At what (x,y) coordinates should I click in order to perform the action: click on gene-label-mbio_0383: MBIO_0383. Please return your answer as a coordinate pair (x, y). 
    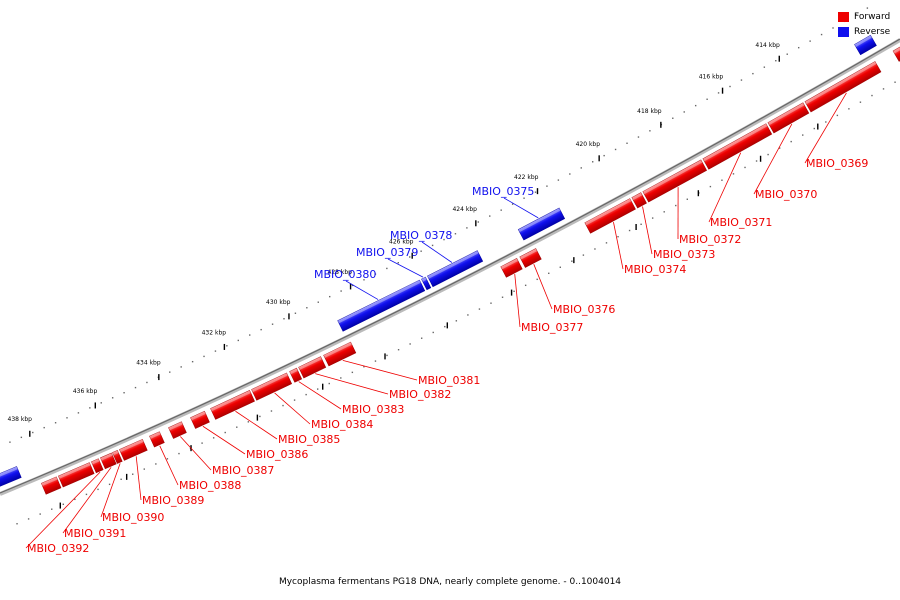
    Looking at the image, I should click on (373, 409).